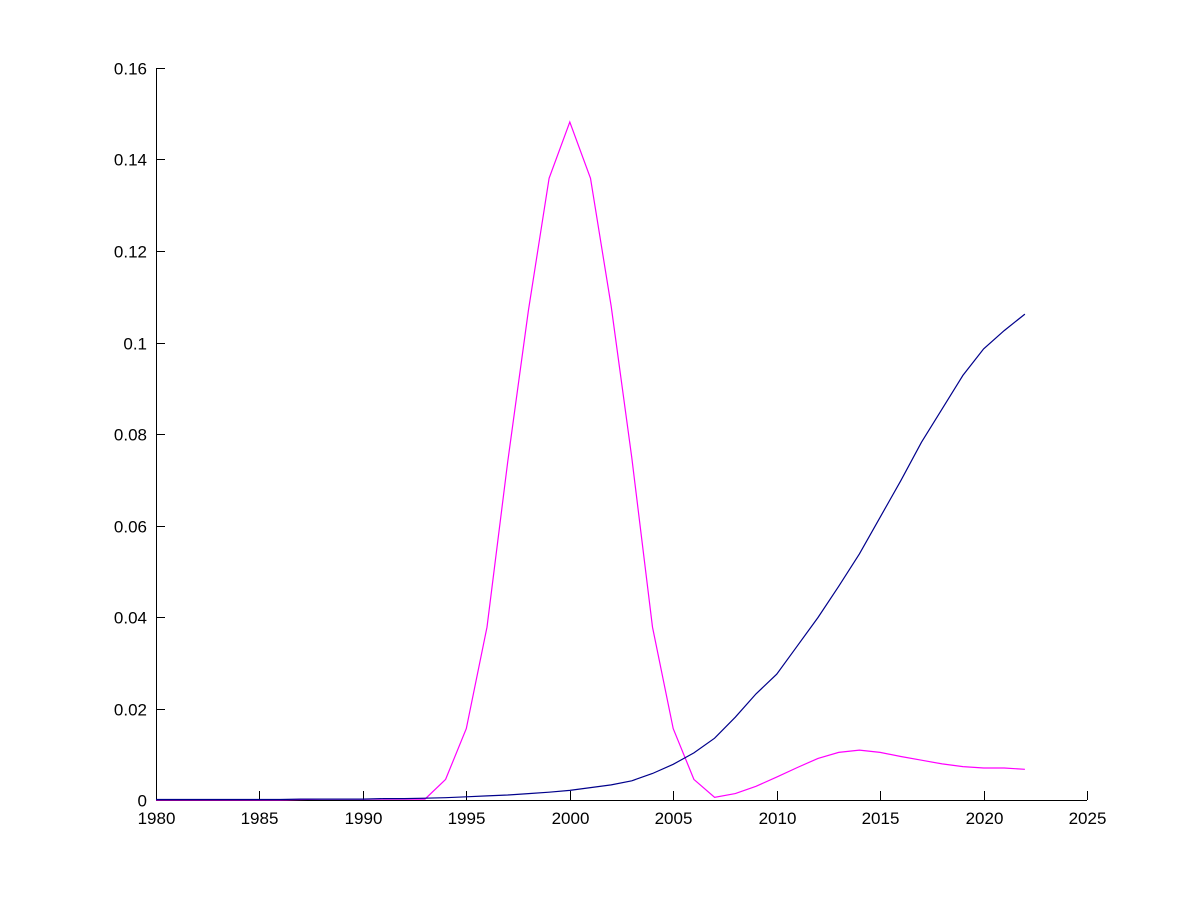 The width and height of the screenshot is (1200, 900). What do you see at coordinates (130, 252) in the screenshot?
I see `y-tick-label: 0.12` at bounding box center [130, 252].